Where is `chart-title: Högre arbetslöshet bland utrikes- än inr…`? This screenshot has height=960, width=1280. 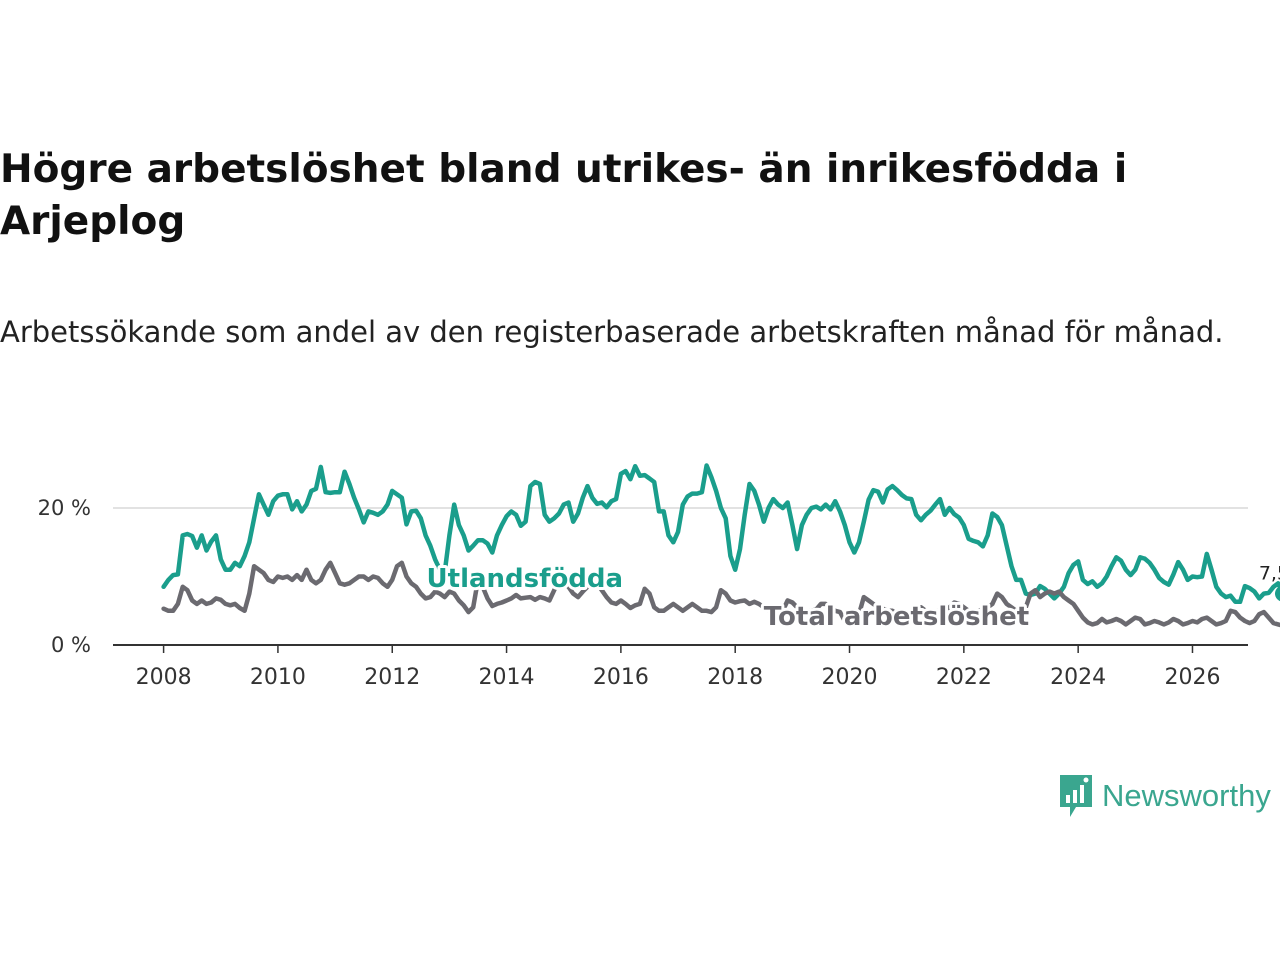 chart-title: Högre arbetslöshet bland utrikes- än inr… is located at coordinates (564, 195).